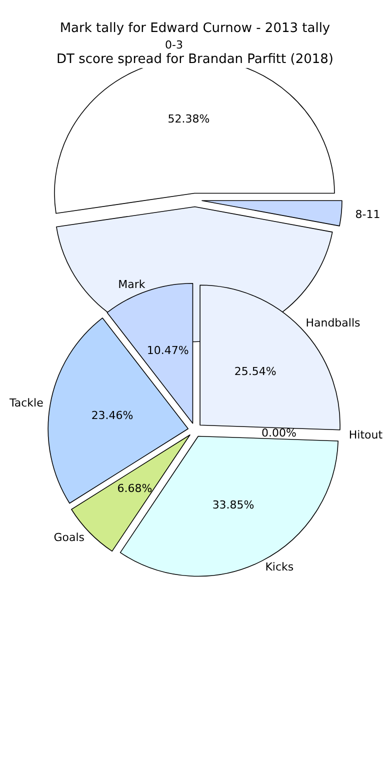 Image resolution: width=390 pixels, height=780 pixels. I want to click on slice-label: Kicks, so click(279, 567).